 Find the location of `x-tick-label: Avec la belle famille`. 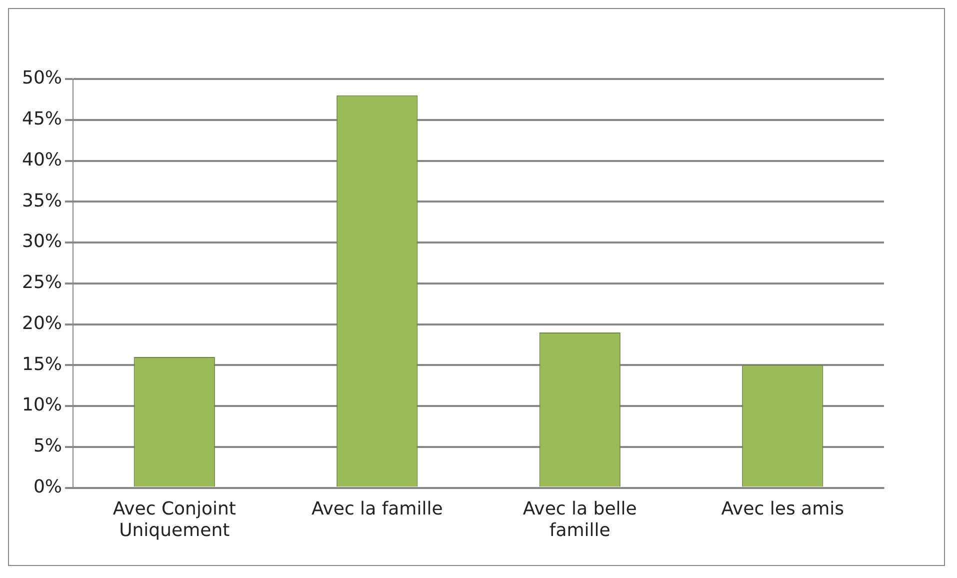

x-tick-label: Avec la belle famille is located at coordinates (579, 519).